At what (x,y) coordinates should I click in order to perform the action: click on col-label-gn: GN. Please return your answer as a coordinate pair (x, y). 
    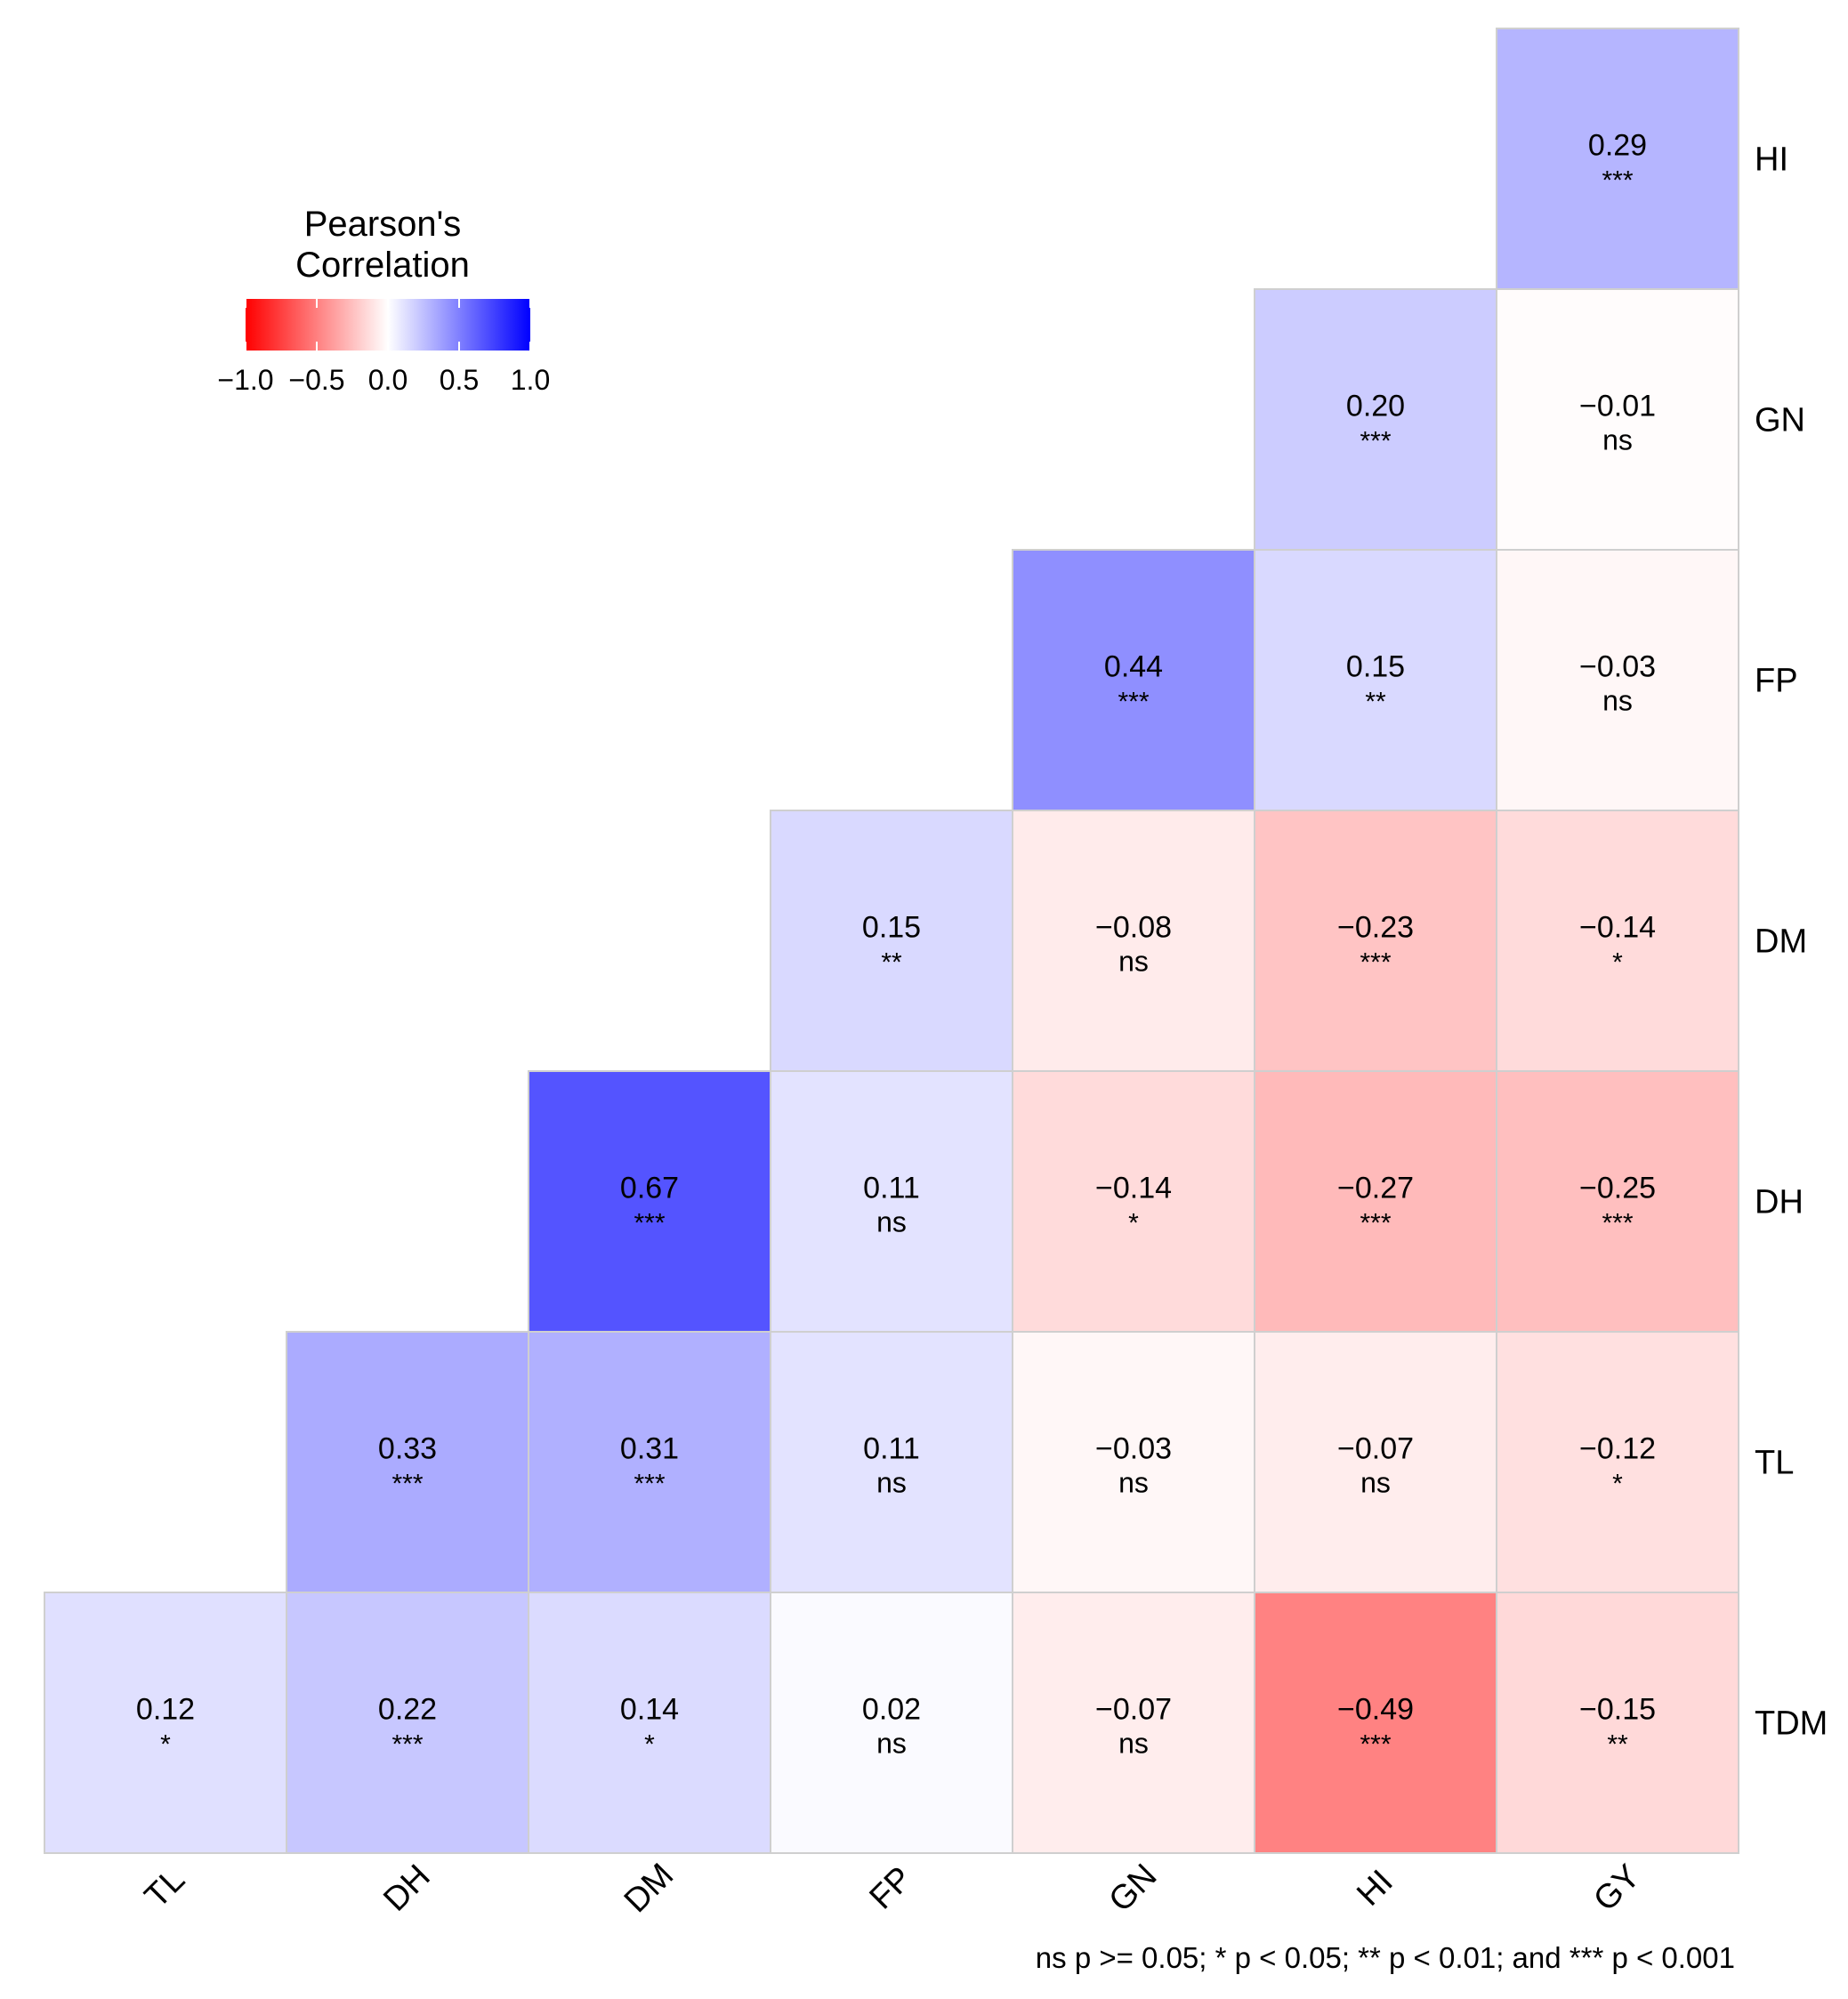
    Looking at the image, I should click on (1134, 1889).